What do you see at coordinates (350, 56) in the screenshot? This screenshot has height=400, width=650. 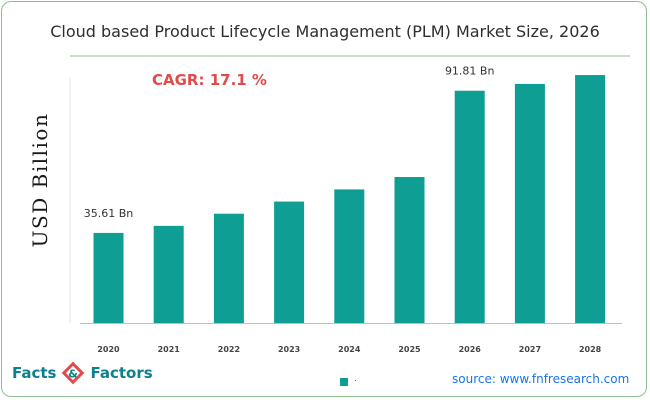 I see `title-divider` at bounding box center [350, 56].